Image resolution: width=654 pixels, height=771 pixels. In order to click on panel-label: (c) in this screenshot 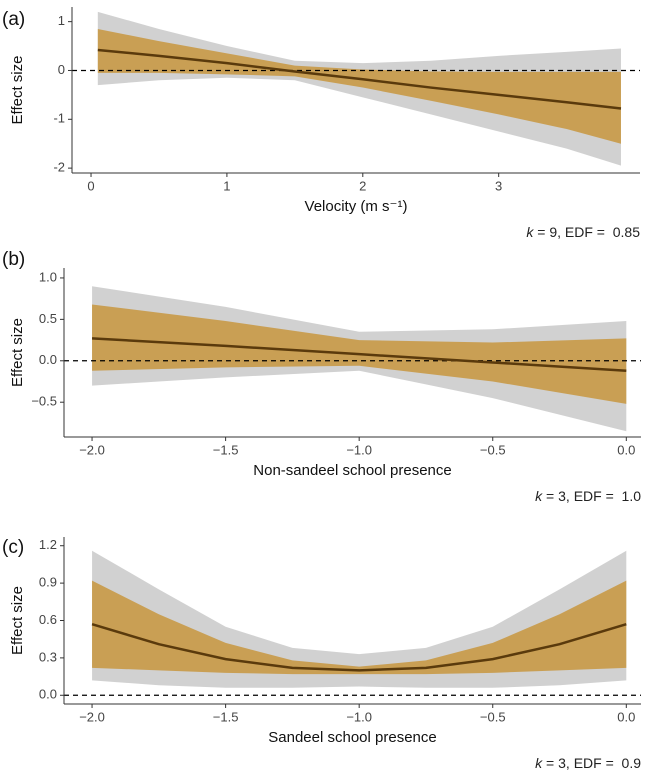, I will do `click(13, 547)`.